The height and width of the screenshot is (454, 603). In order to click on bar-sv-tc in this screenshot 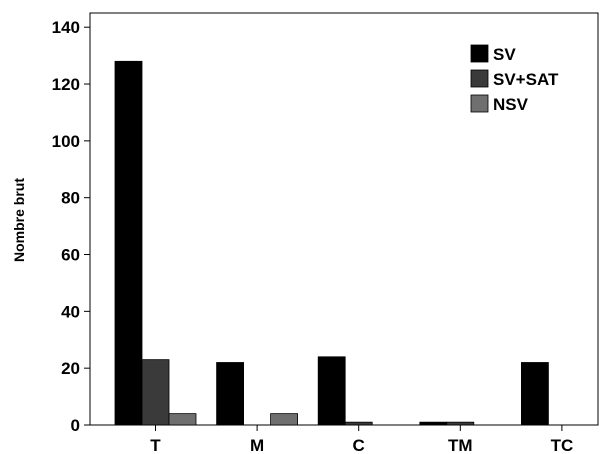, I will do `click(535, 394)`.